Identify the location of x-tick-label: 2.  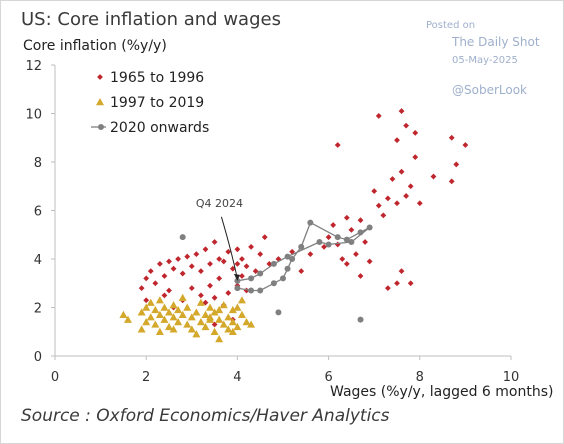
(146, 377).